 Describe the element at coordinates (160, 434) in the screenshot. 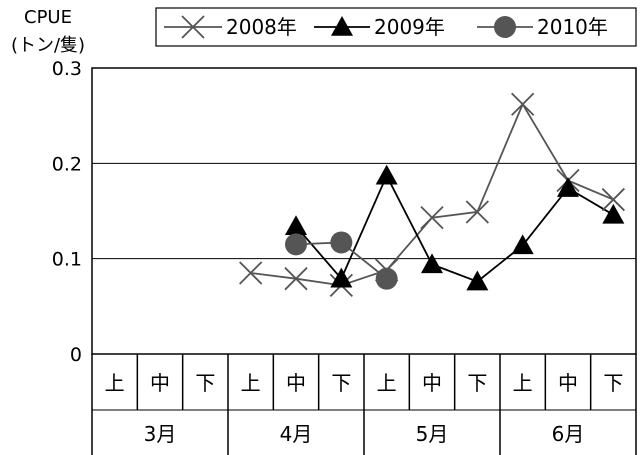

I see `month-label-0: 3月` at that location.